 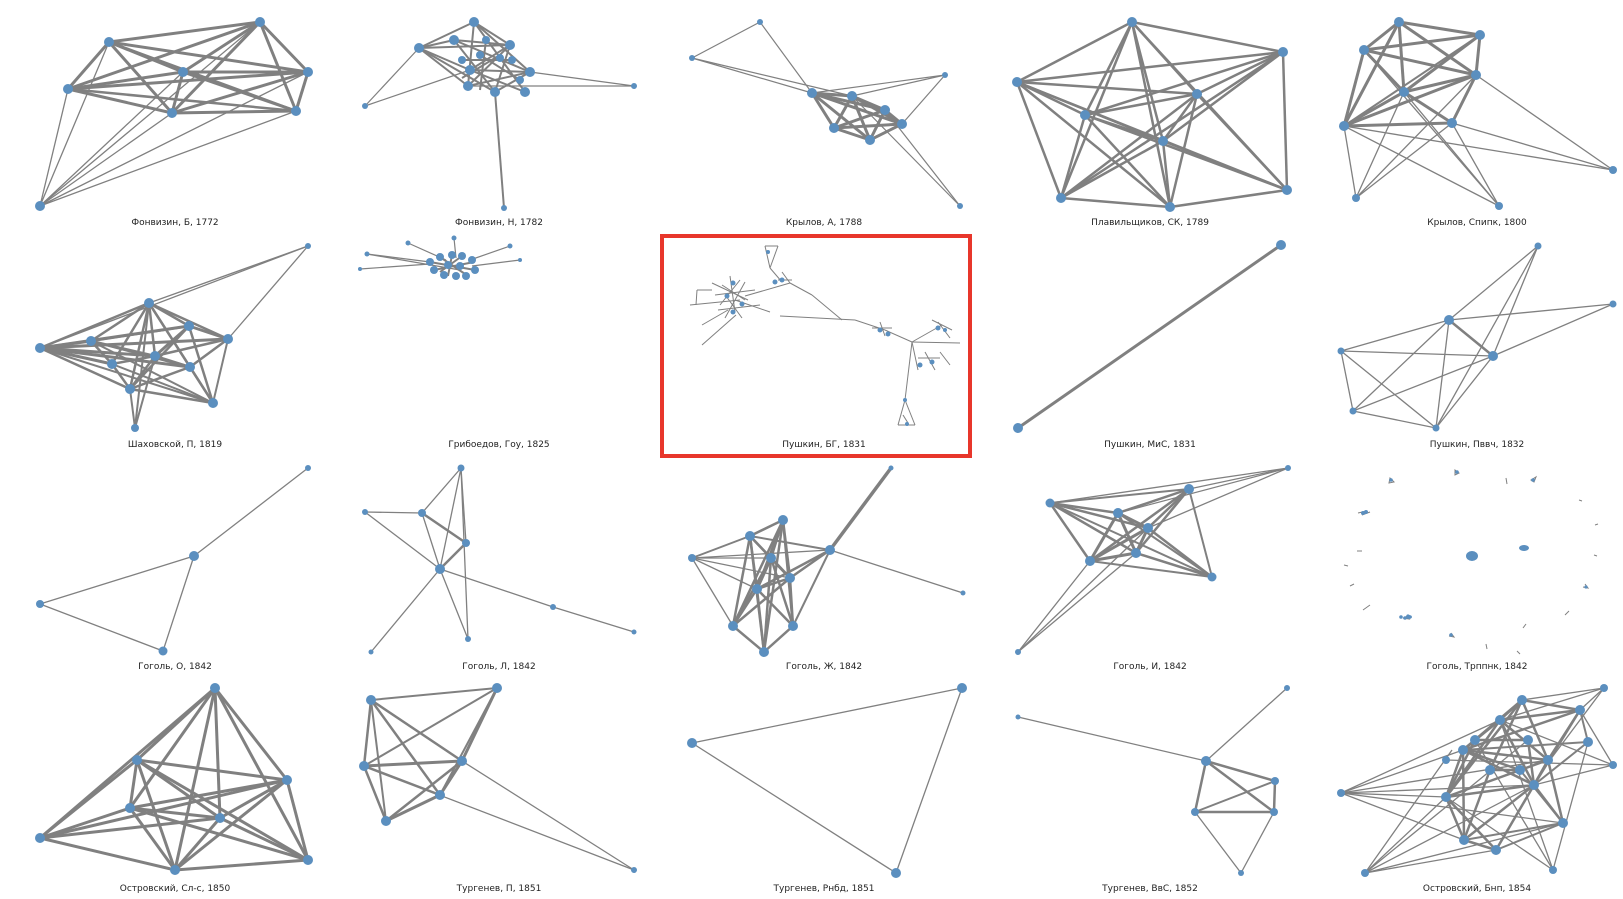 I want to click on panel-caption: Крылов, Спипк, 1800, so click(x=1477, y=223).